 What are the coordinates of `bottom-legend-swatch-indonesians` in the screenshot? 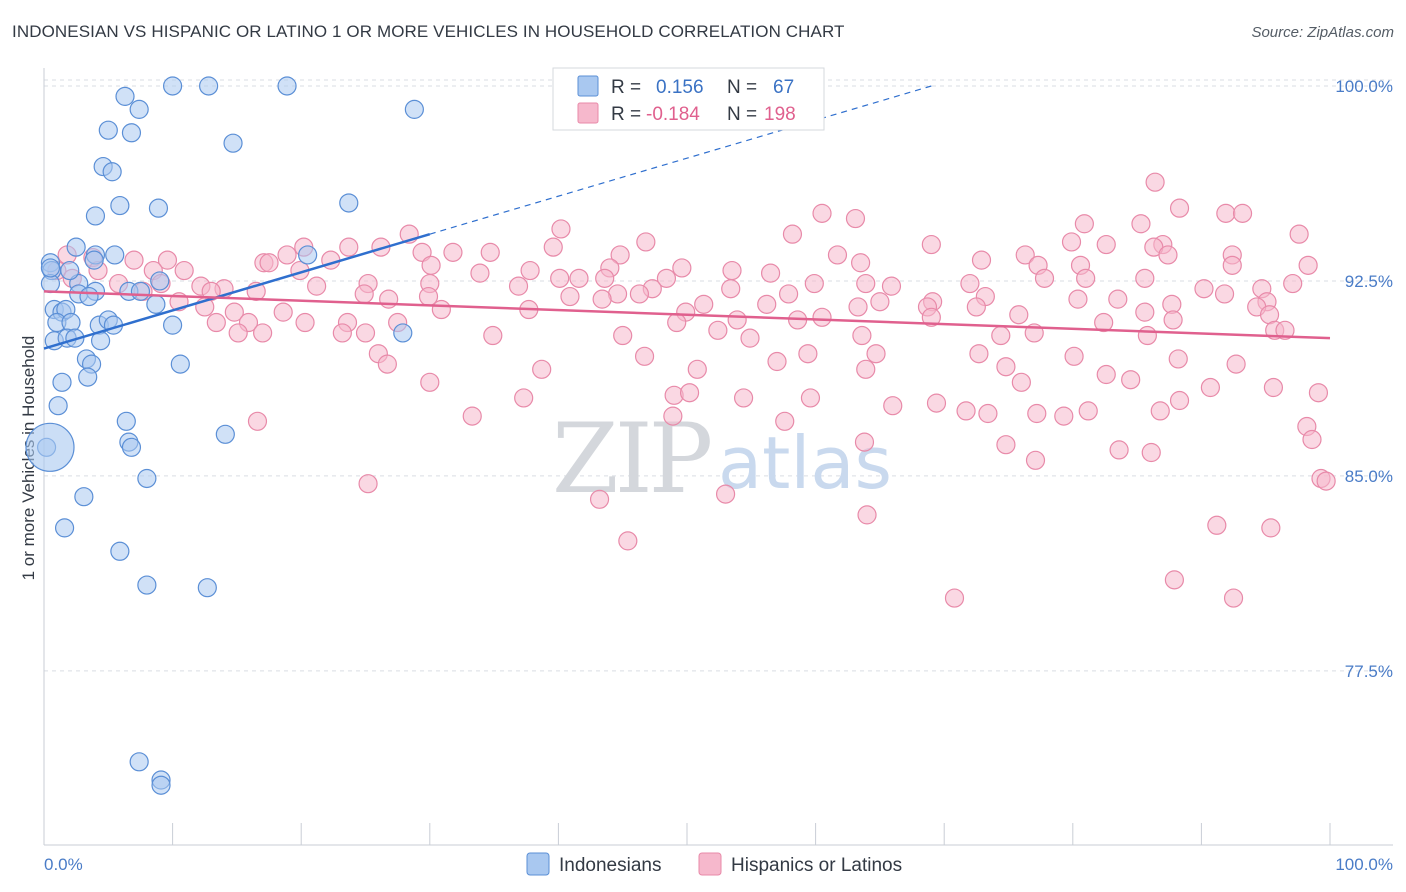 It's located at (538, 864).